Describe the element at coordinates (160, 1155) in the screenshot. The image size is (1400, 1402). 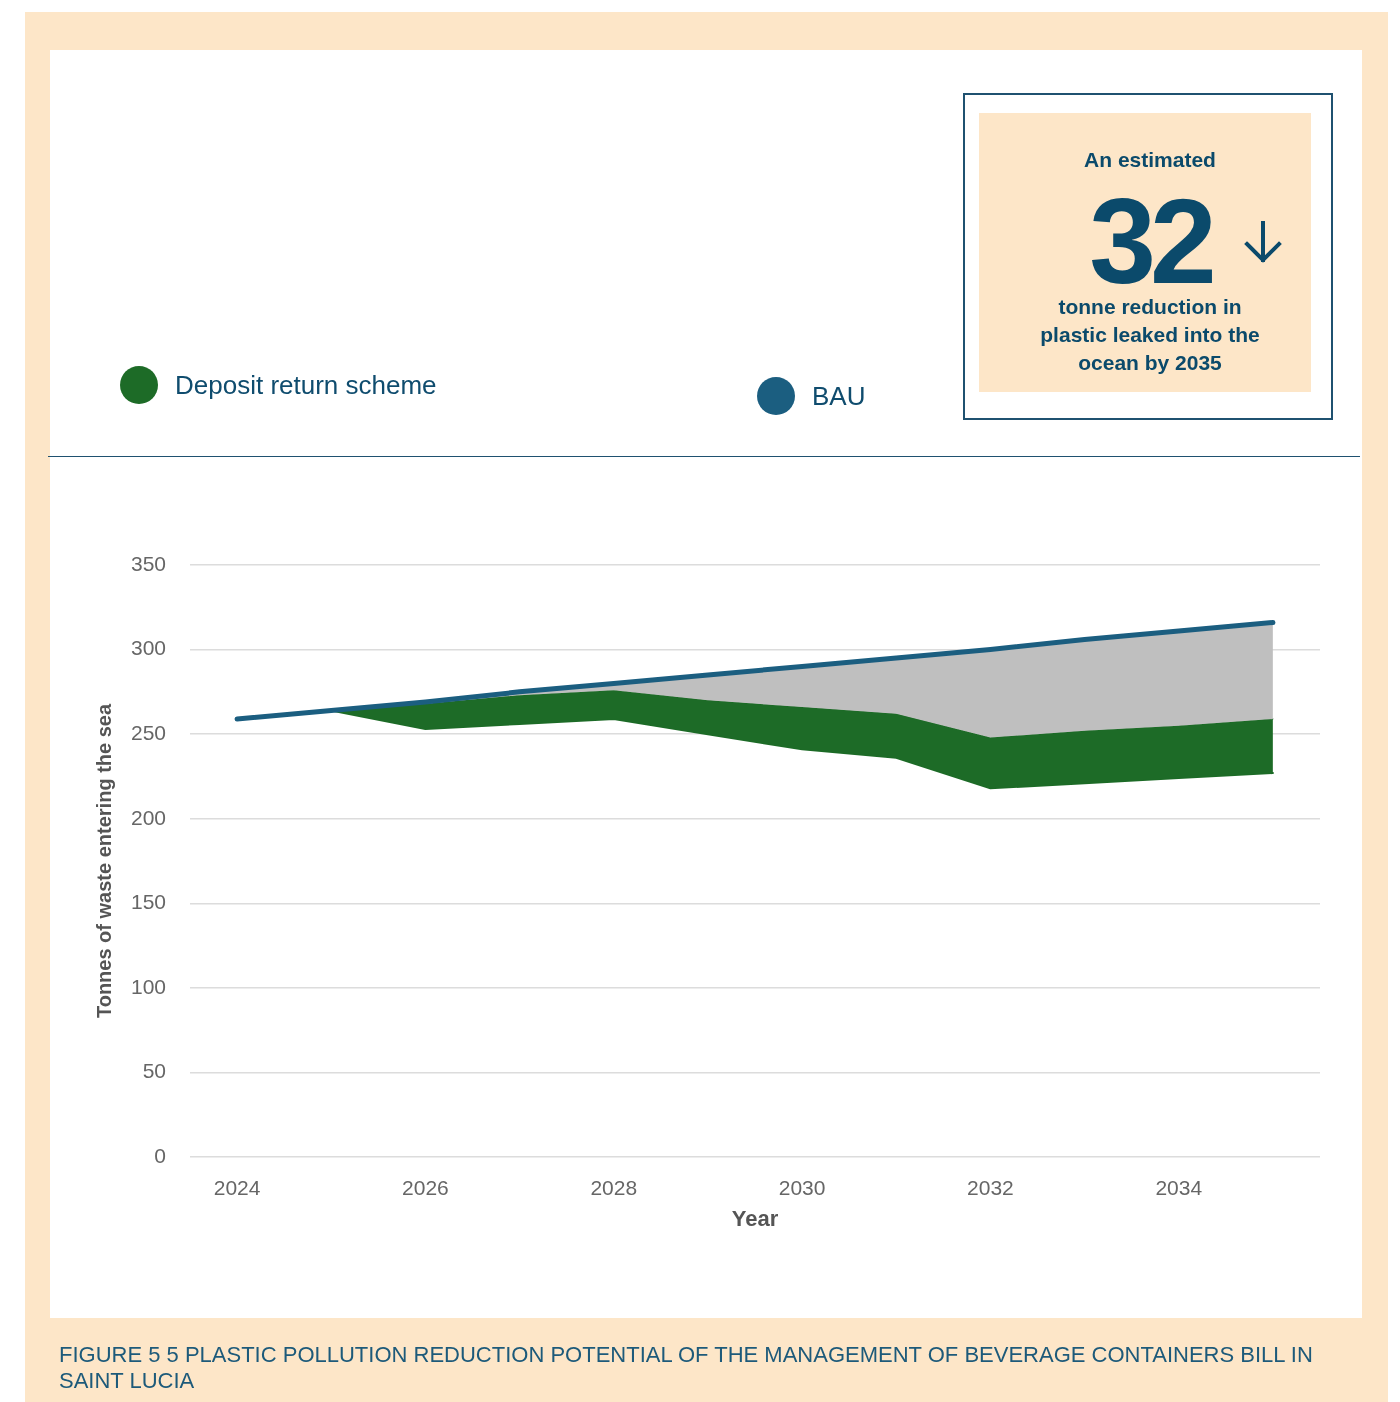
I see `y-tick-label: 0` at that location.